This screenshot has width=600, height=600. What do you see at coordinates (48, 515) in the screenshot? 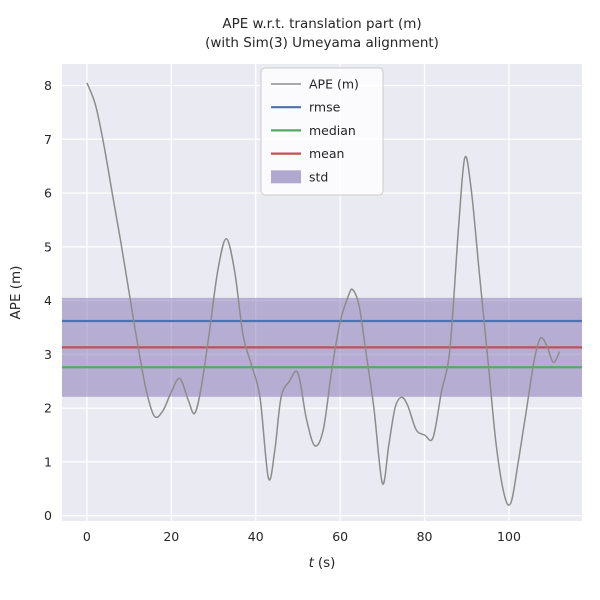
I see `y-tick-label: 0` at bounding box center [48, 515].